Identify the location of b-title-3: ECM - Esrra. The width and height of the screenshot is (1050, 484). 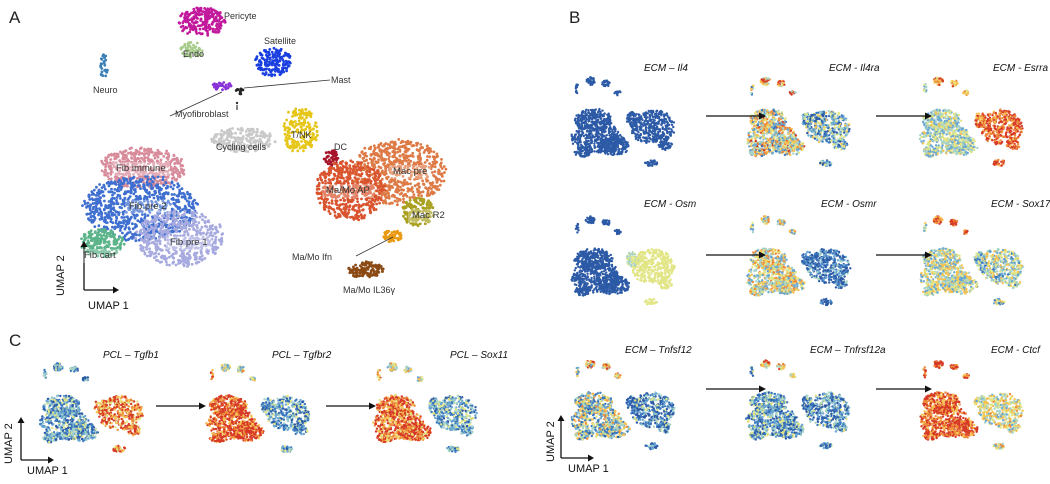
(1020, 69).